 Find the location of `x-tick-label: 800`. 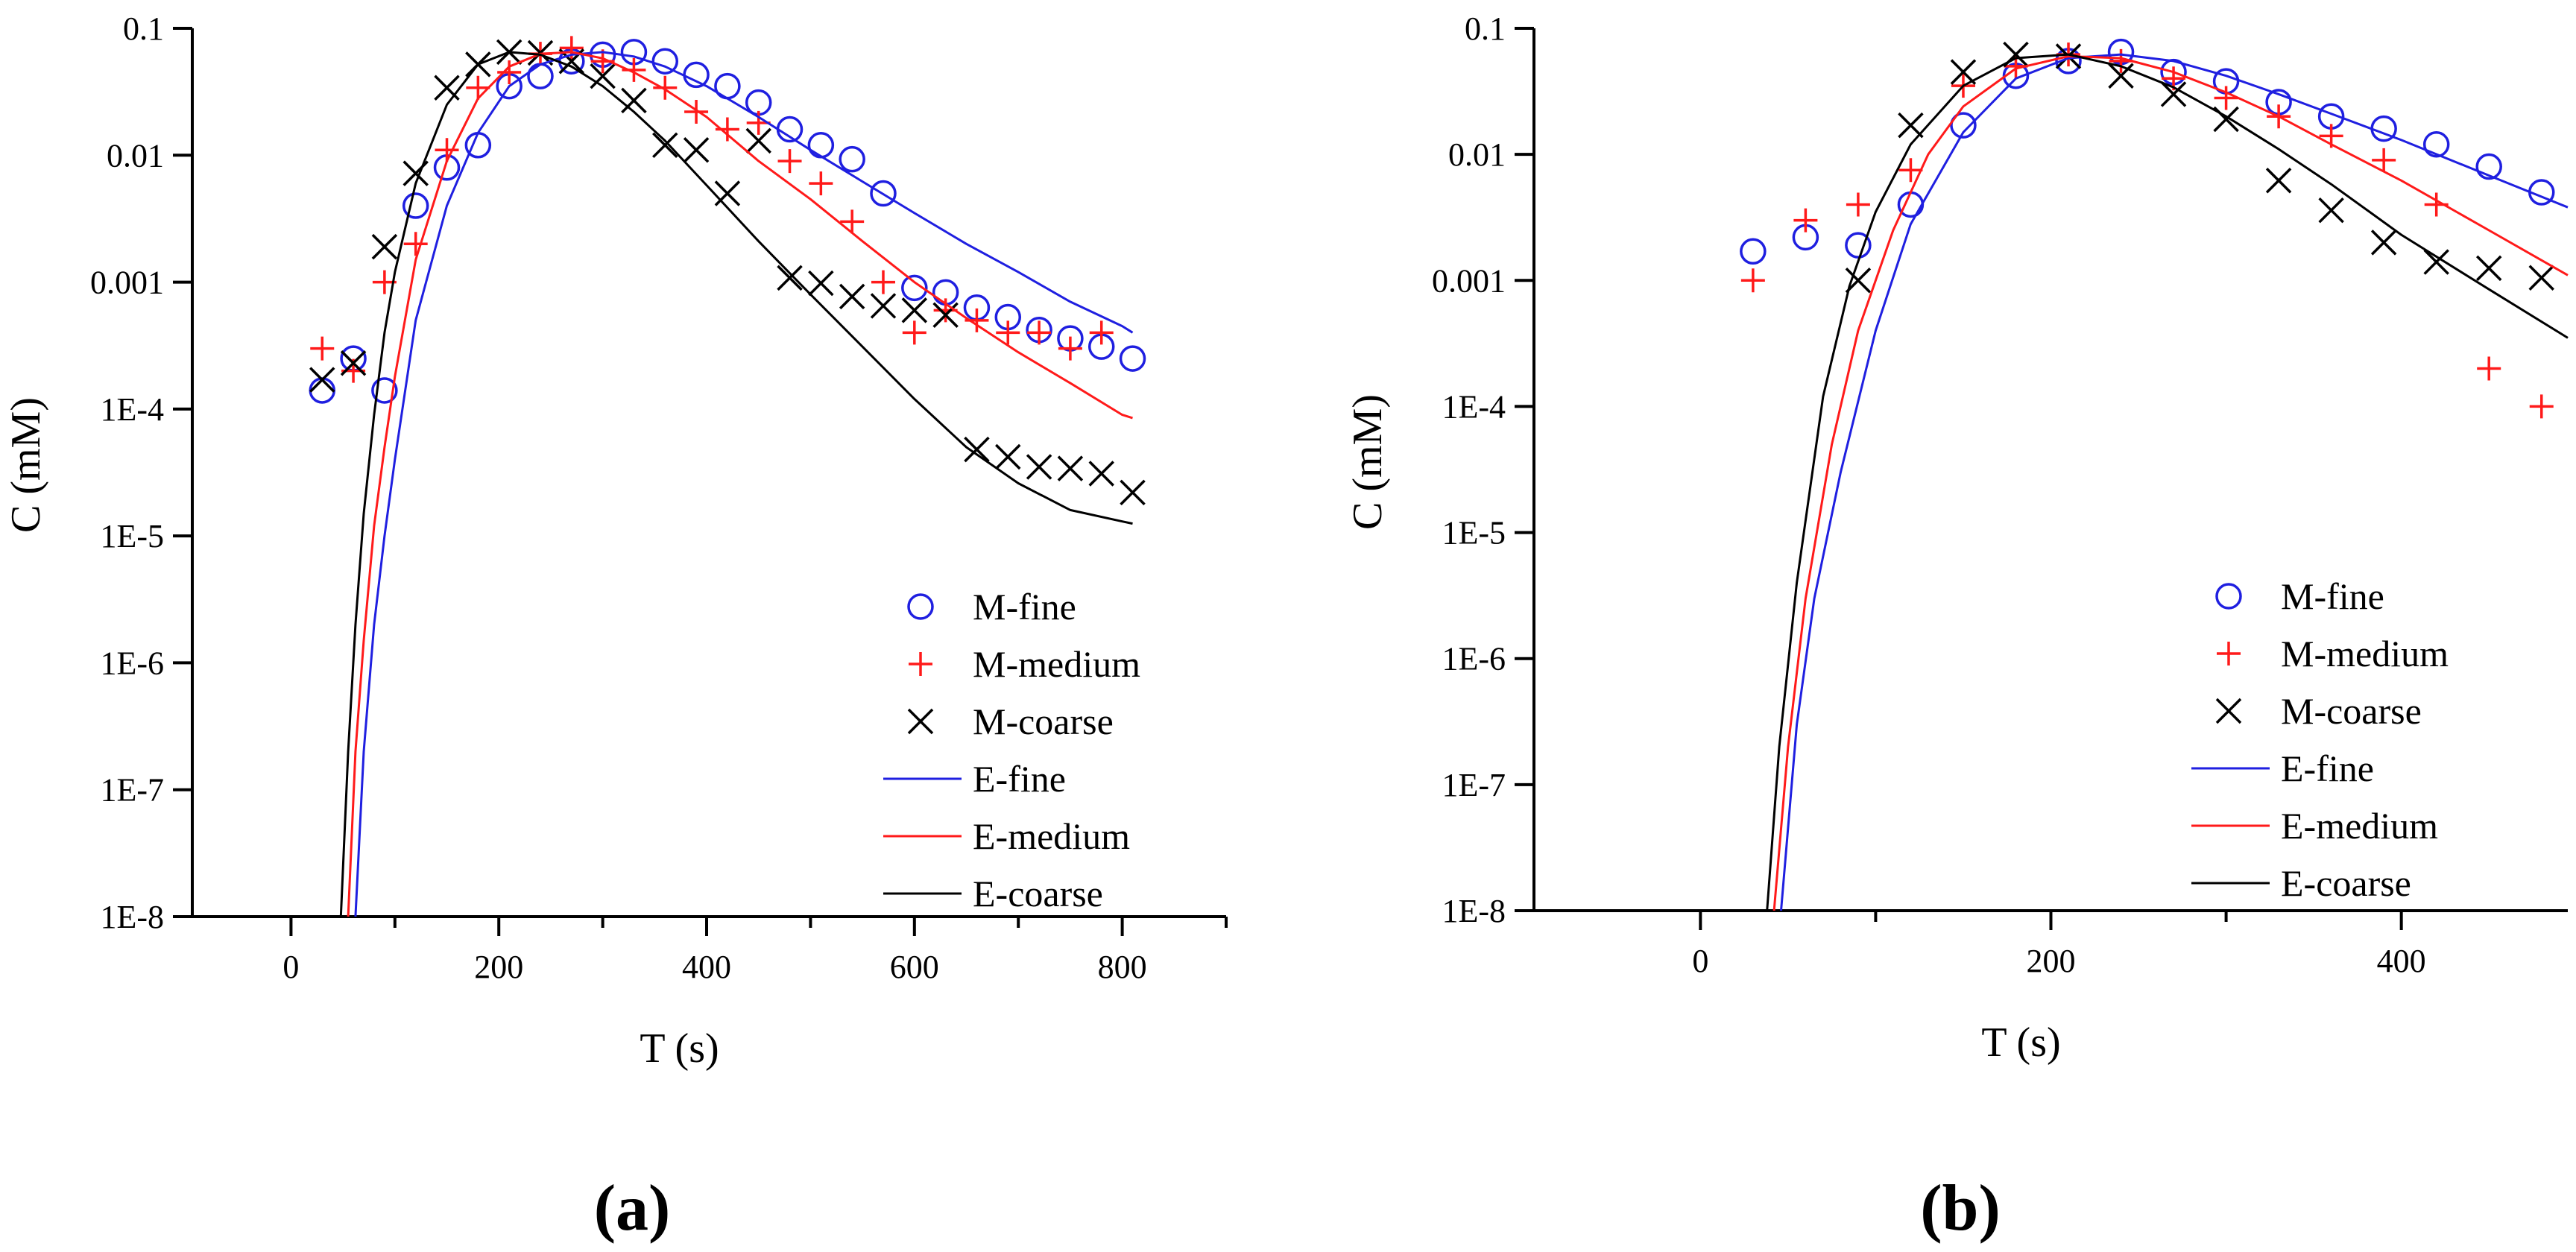

x-tick-label: 800 is located at coordinates (1122, 967).